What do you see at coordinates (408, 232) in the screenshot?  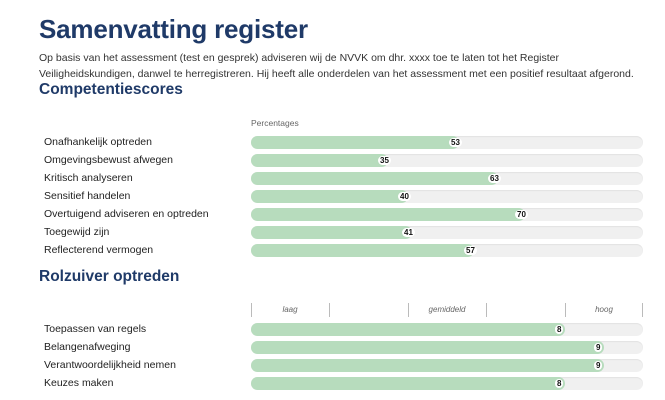 I see `competentie-value: 41` at bounding box center [408, 232].